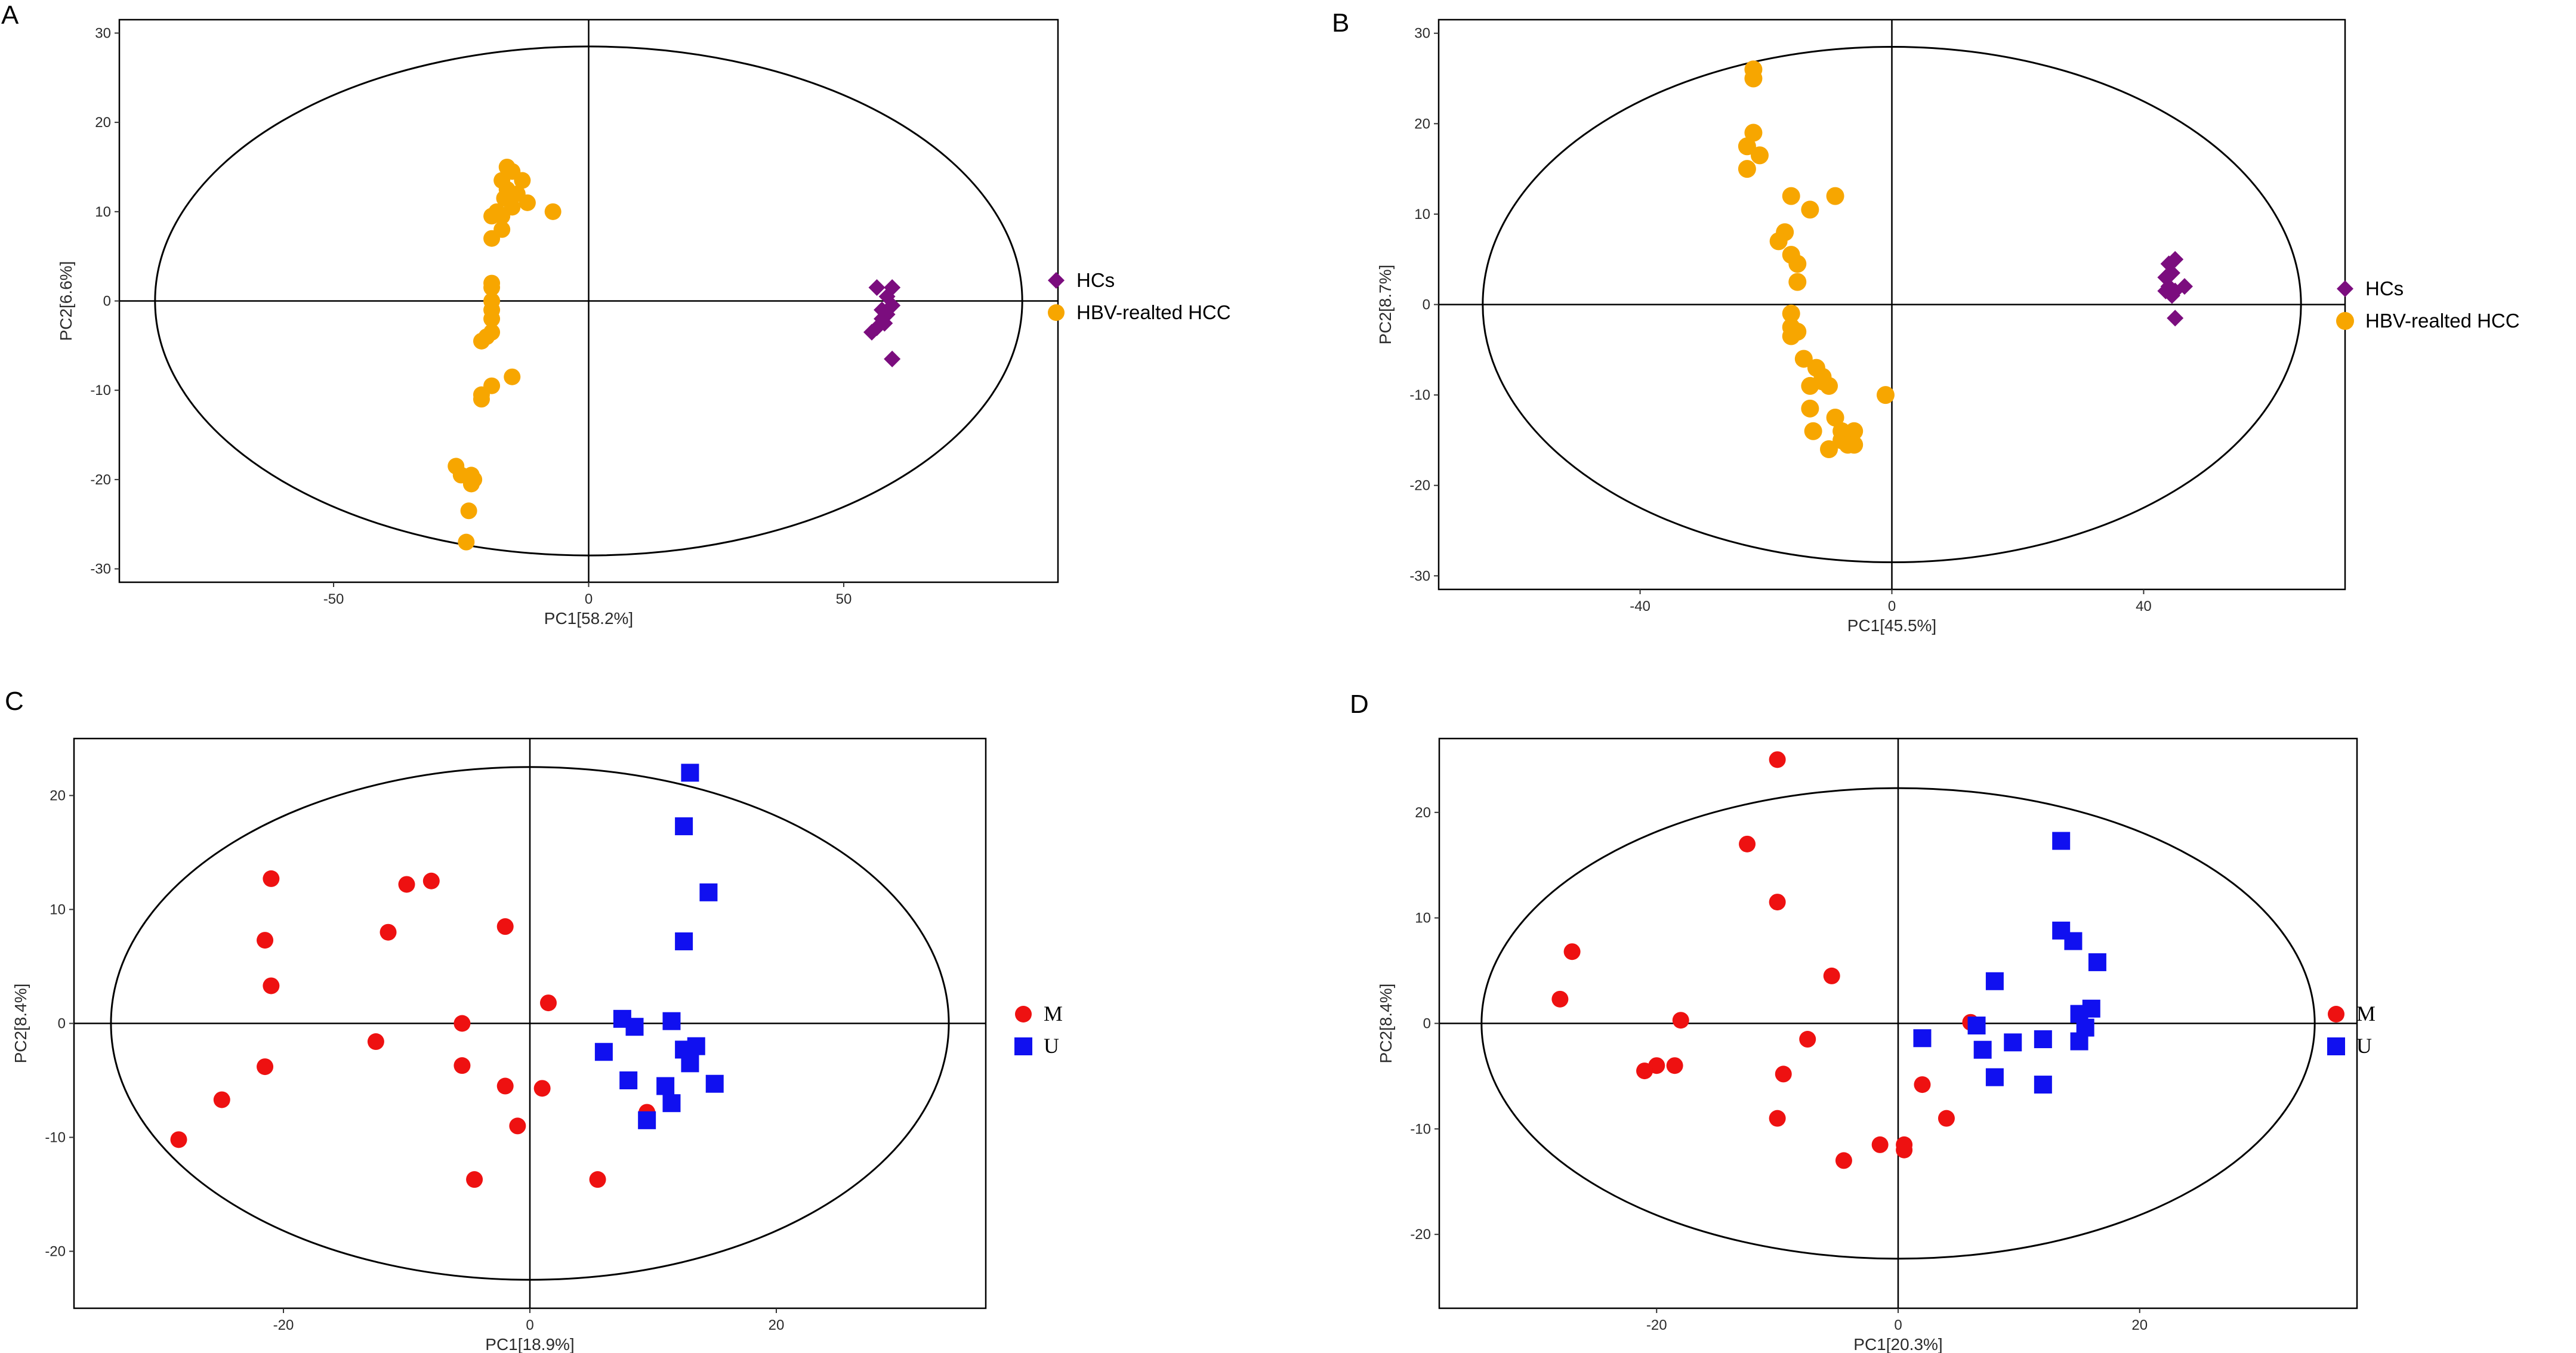 The image size is (2576, 1353). What do you see at coordinates (505, 354) in the screenshot?
I see `series-hbv-realted-hcc` at bounding box center [505, 354].